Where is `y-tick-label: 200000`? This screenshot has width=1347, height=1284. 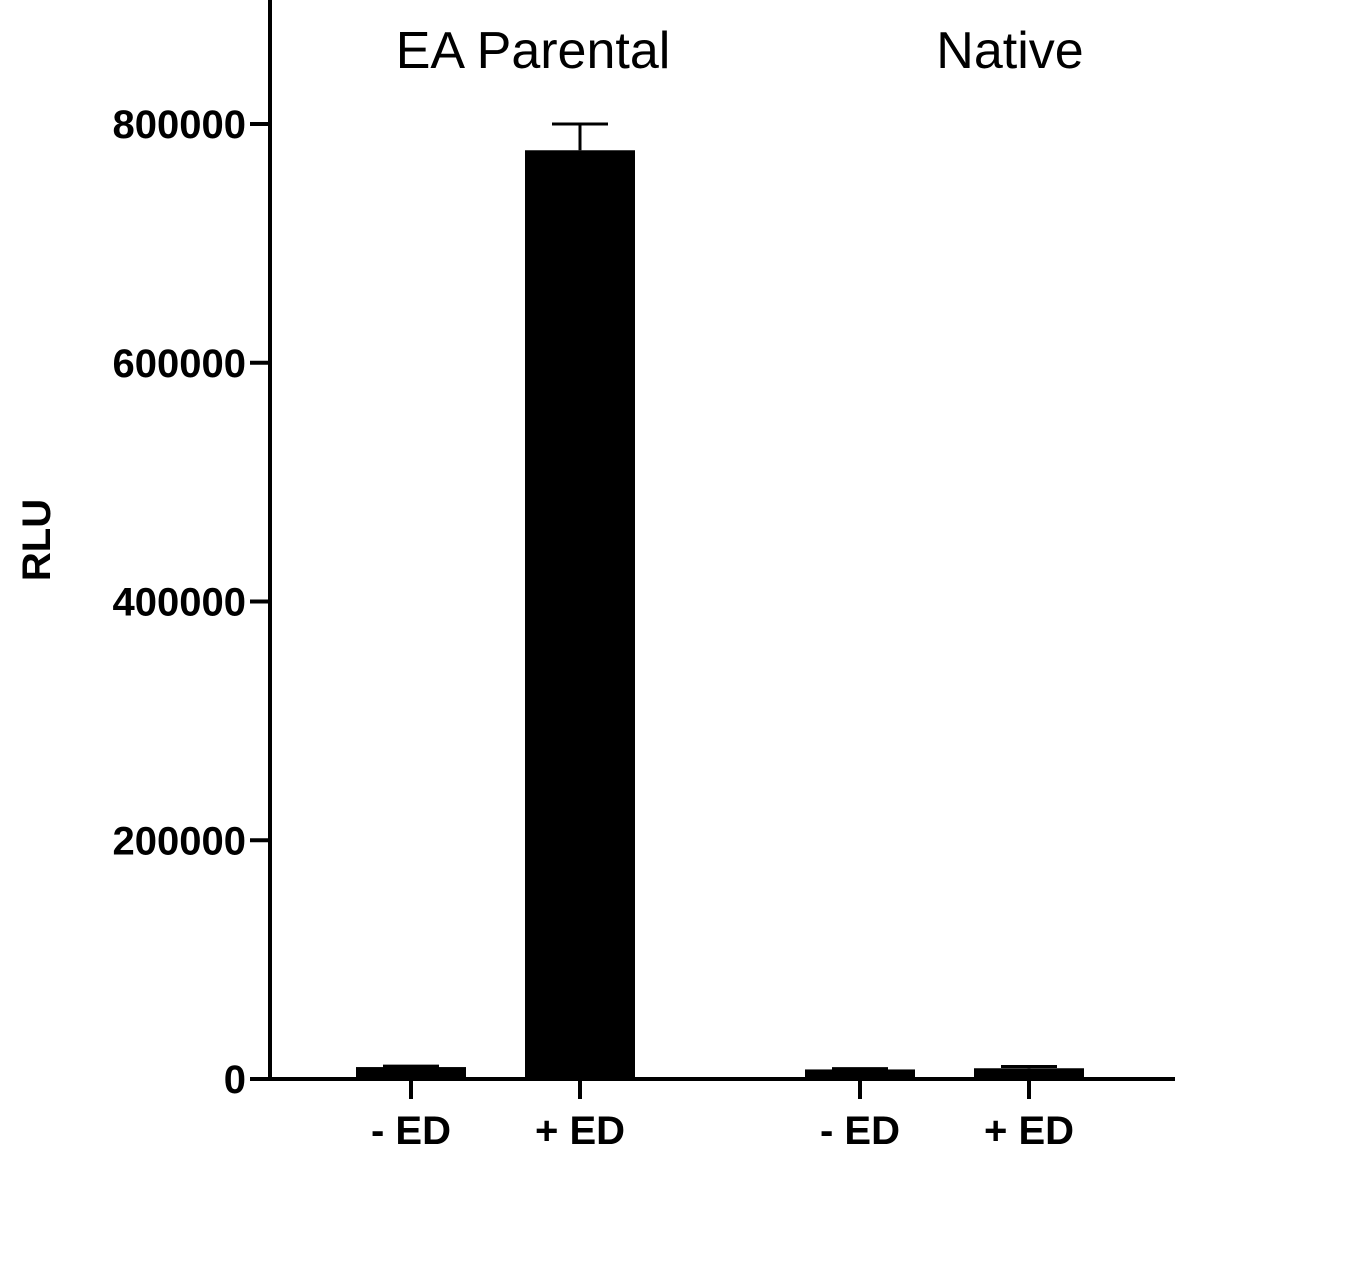
y-tick-label: 200000 is located at coordinates (179, 841).